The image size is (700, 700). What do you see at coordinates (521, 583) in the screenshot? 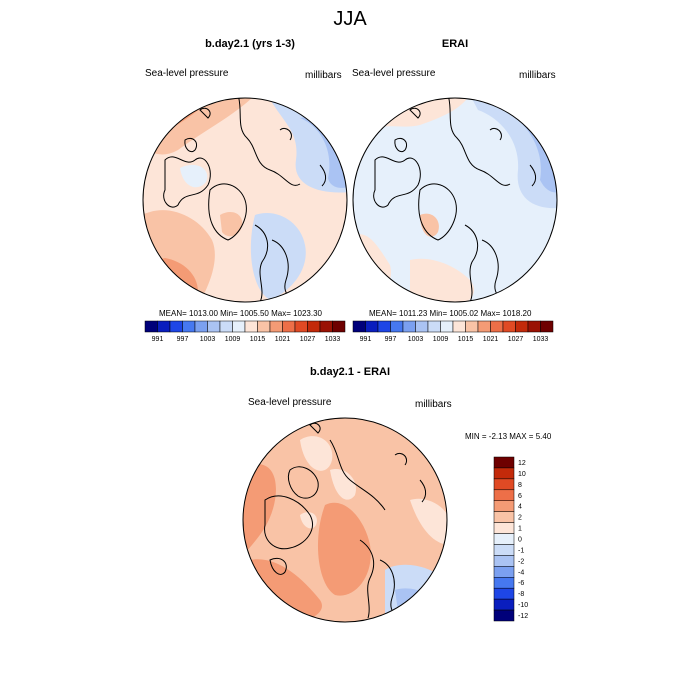
I see `colorbar3-tick-11: -6` at bounding box center [521, 583].